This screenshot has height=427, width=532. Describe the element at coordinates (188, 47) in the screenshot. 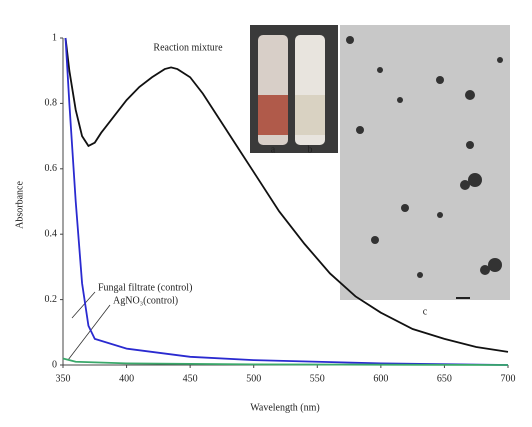

I see `series-label: Reaction mixture` at that location.